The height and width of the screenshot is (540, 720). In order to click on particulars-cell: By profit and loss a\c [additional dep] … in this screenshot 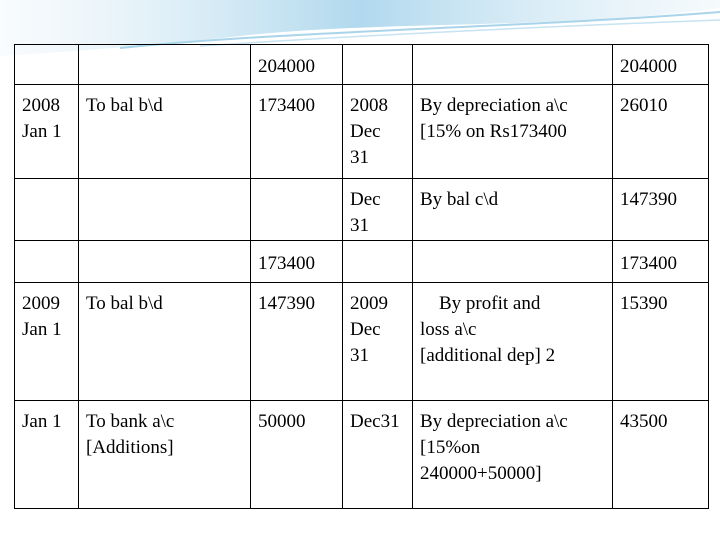, I will do `click(512, 341)`.